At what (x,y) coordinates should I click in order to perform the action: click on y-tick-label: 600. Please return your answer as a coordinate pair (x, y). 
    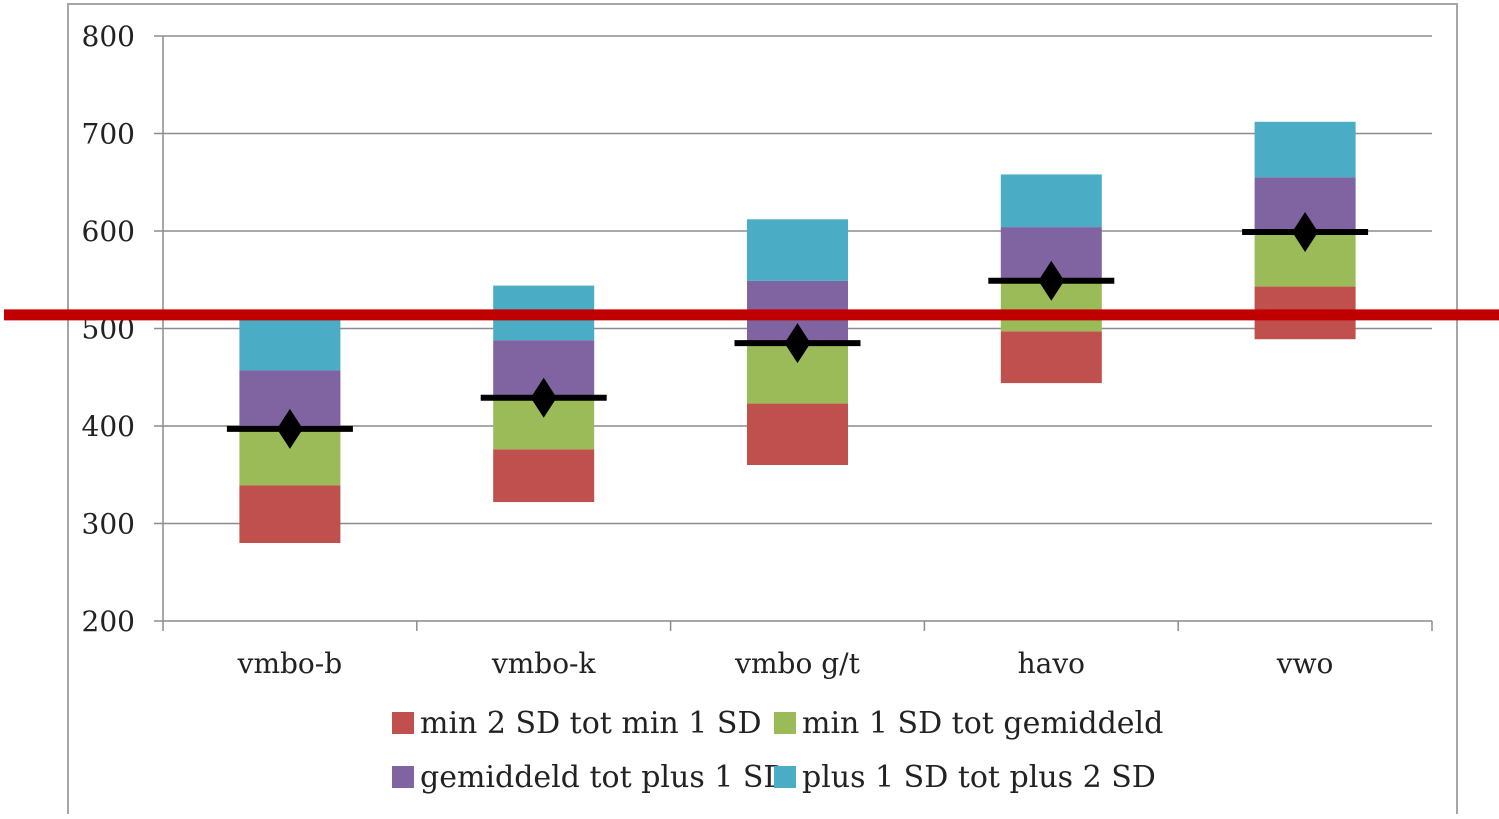
    Looking at the image, I should click on (108, 231).